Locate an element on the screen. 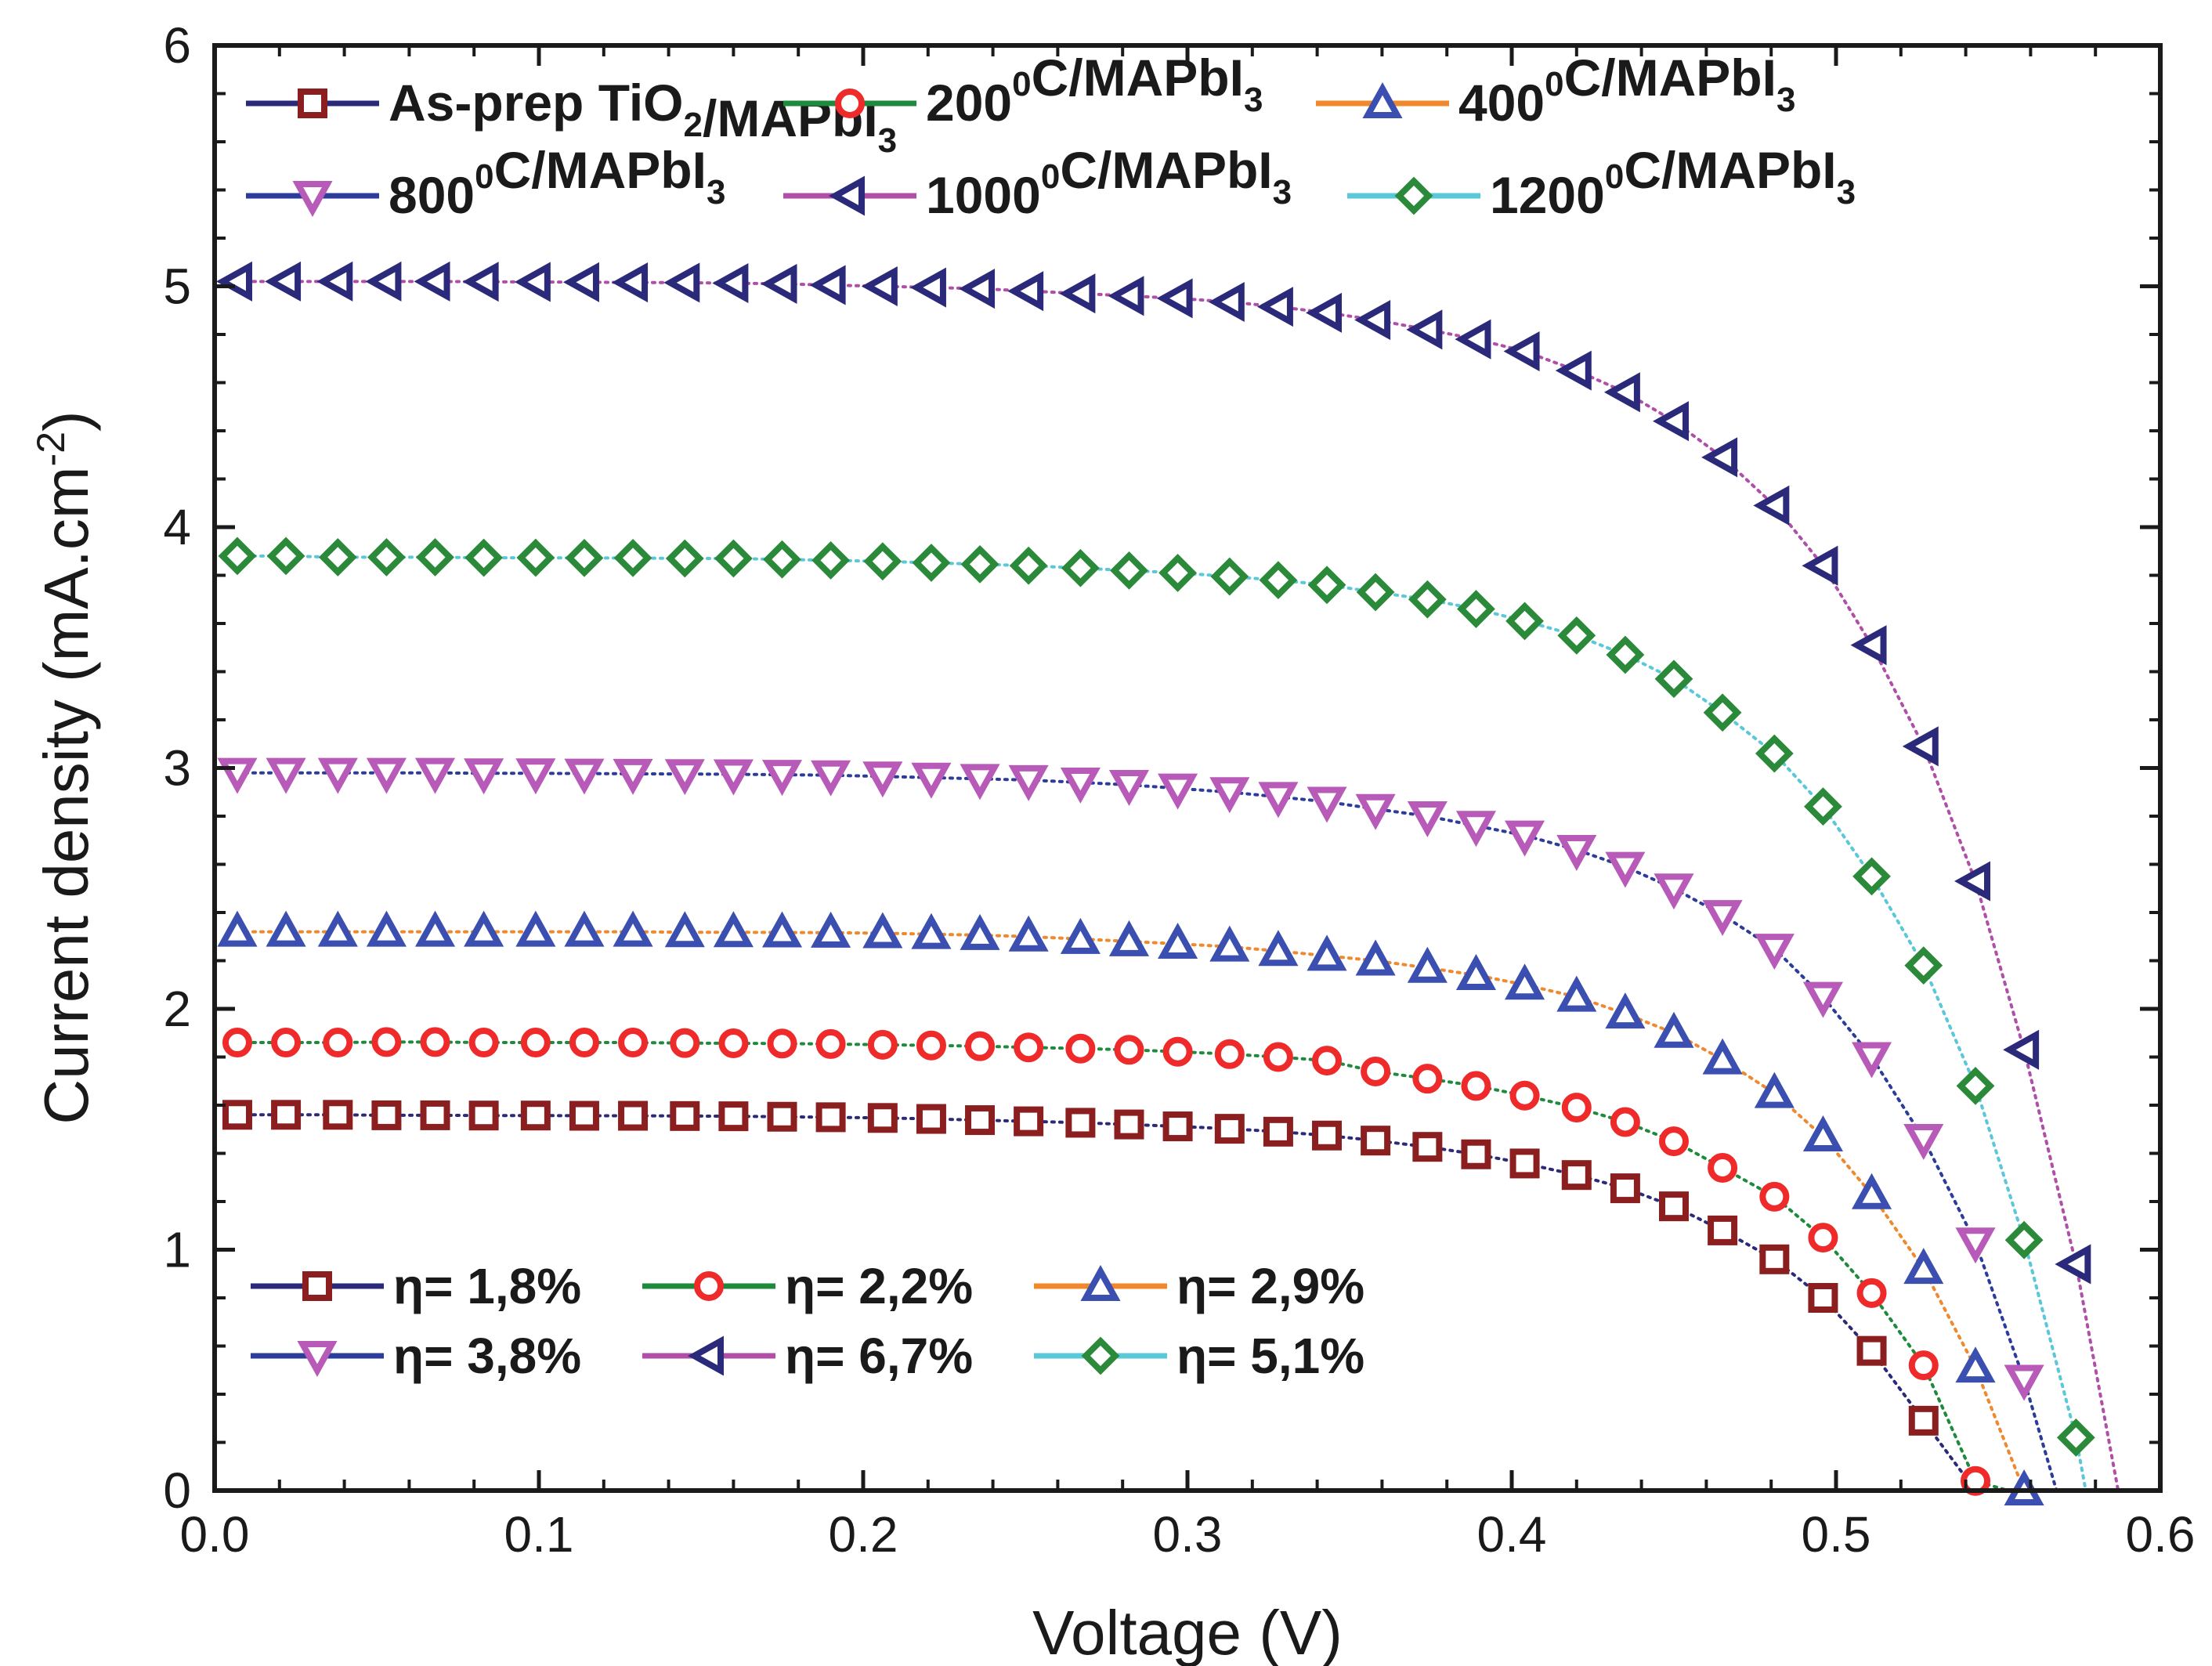 This screenshot has height=1666, width=2212. y-axis-title-close: ) is located at coordinates (66, 421).